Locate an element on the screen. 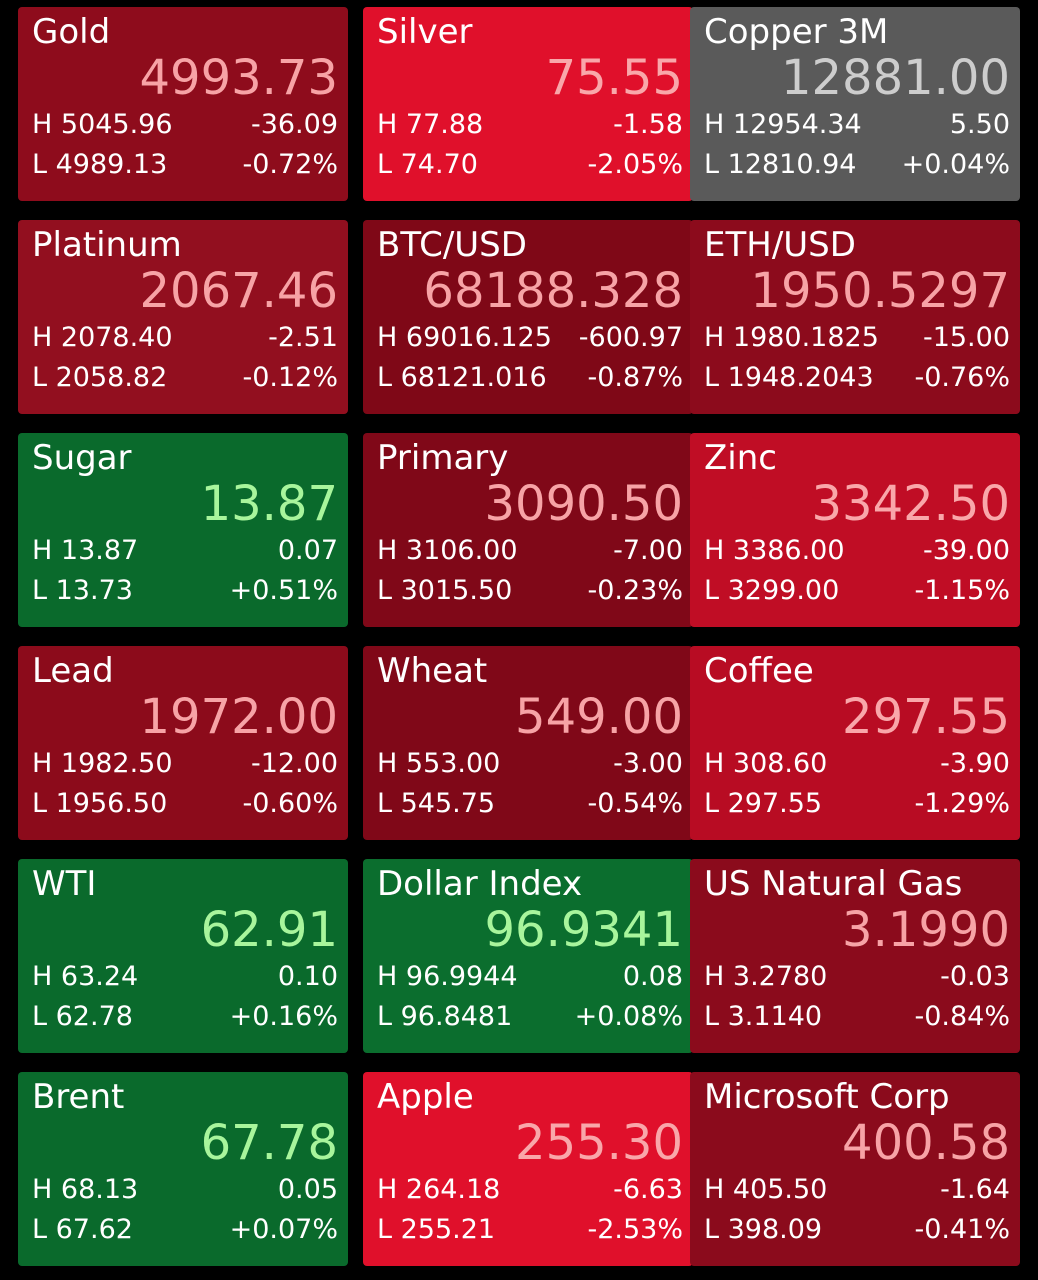 The height and width of the screenshot is (1280, 1038). high-value: H 5045.96 is located at coordinates (102, 124).